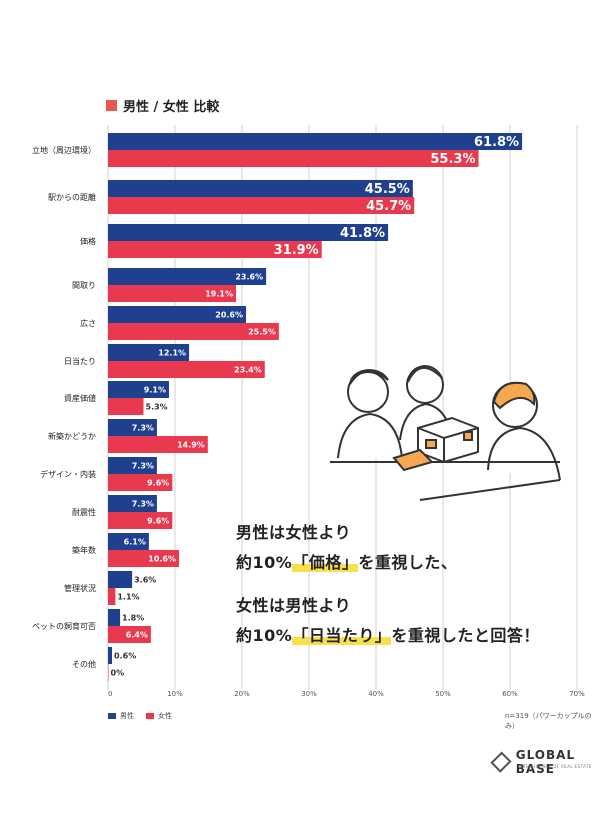 Image resolution: width=600 pixels, height=816 pixels. What do you see at coordinates (165, 716) in the screenshot?
I see `legend-label-female: 女性` at bounding box center [165, 716].